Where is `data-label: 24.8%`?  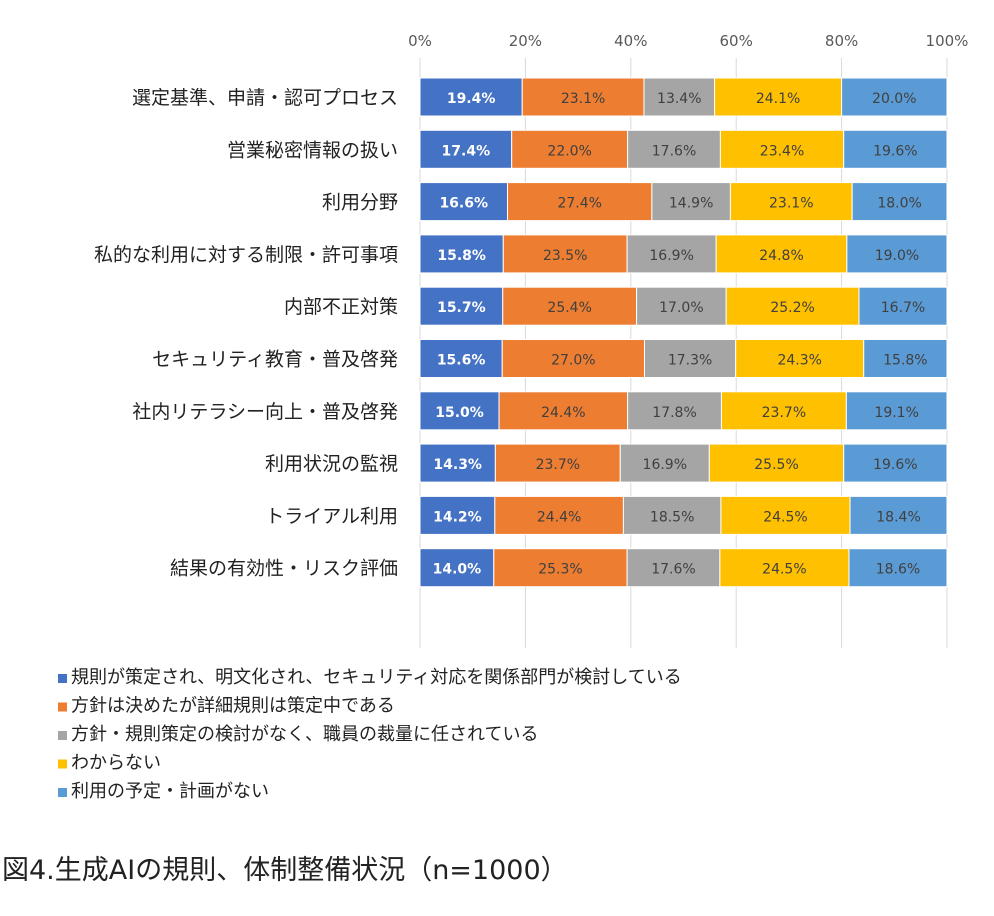
data-label: 24.8% is located at coordinates (781, 256).